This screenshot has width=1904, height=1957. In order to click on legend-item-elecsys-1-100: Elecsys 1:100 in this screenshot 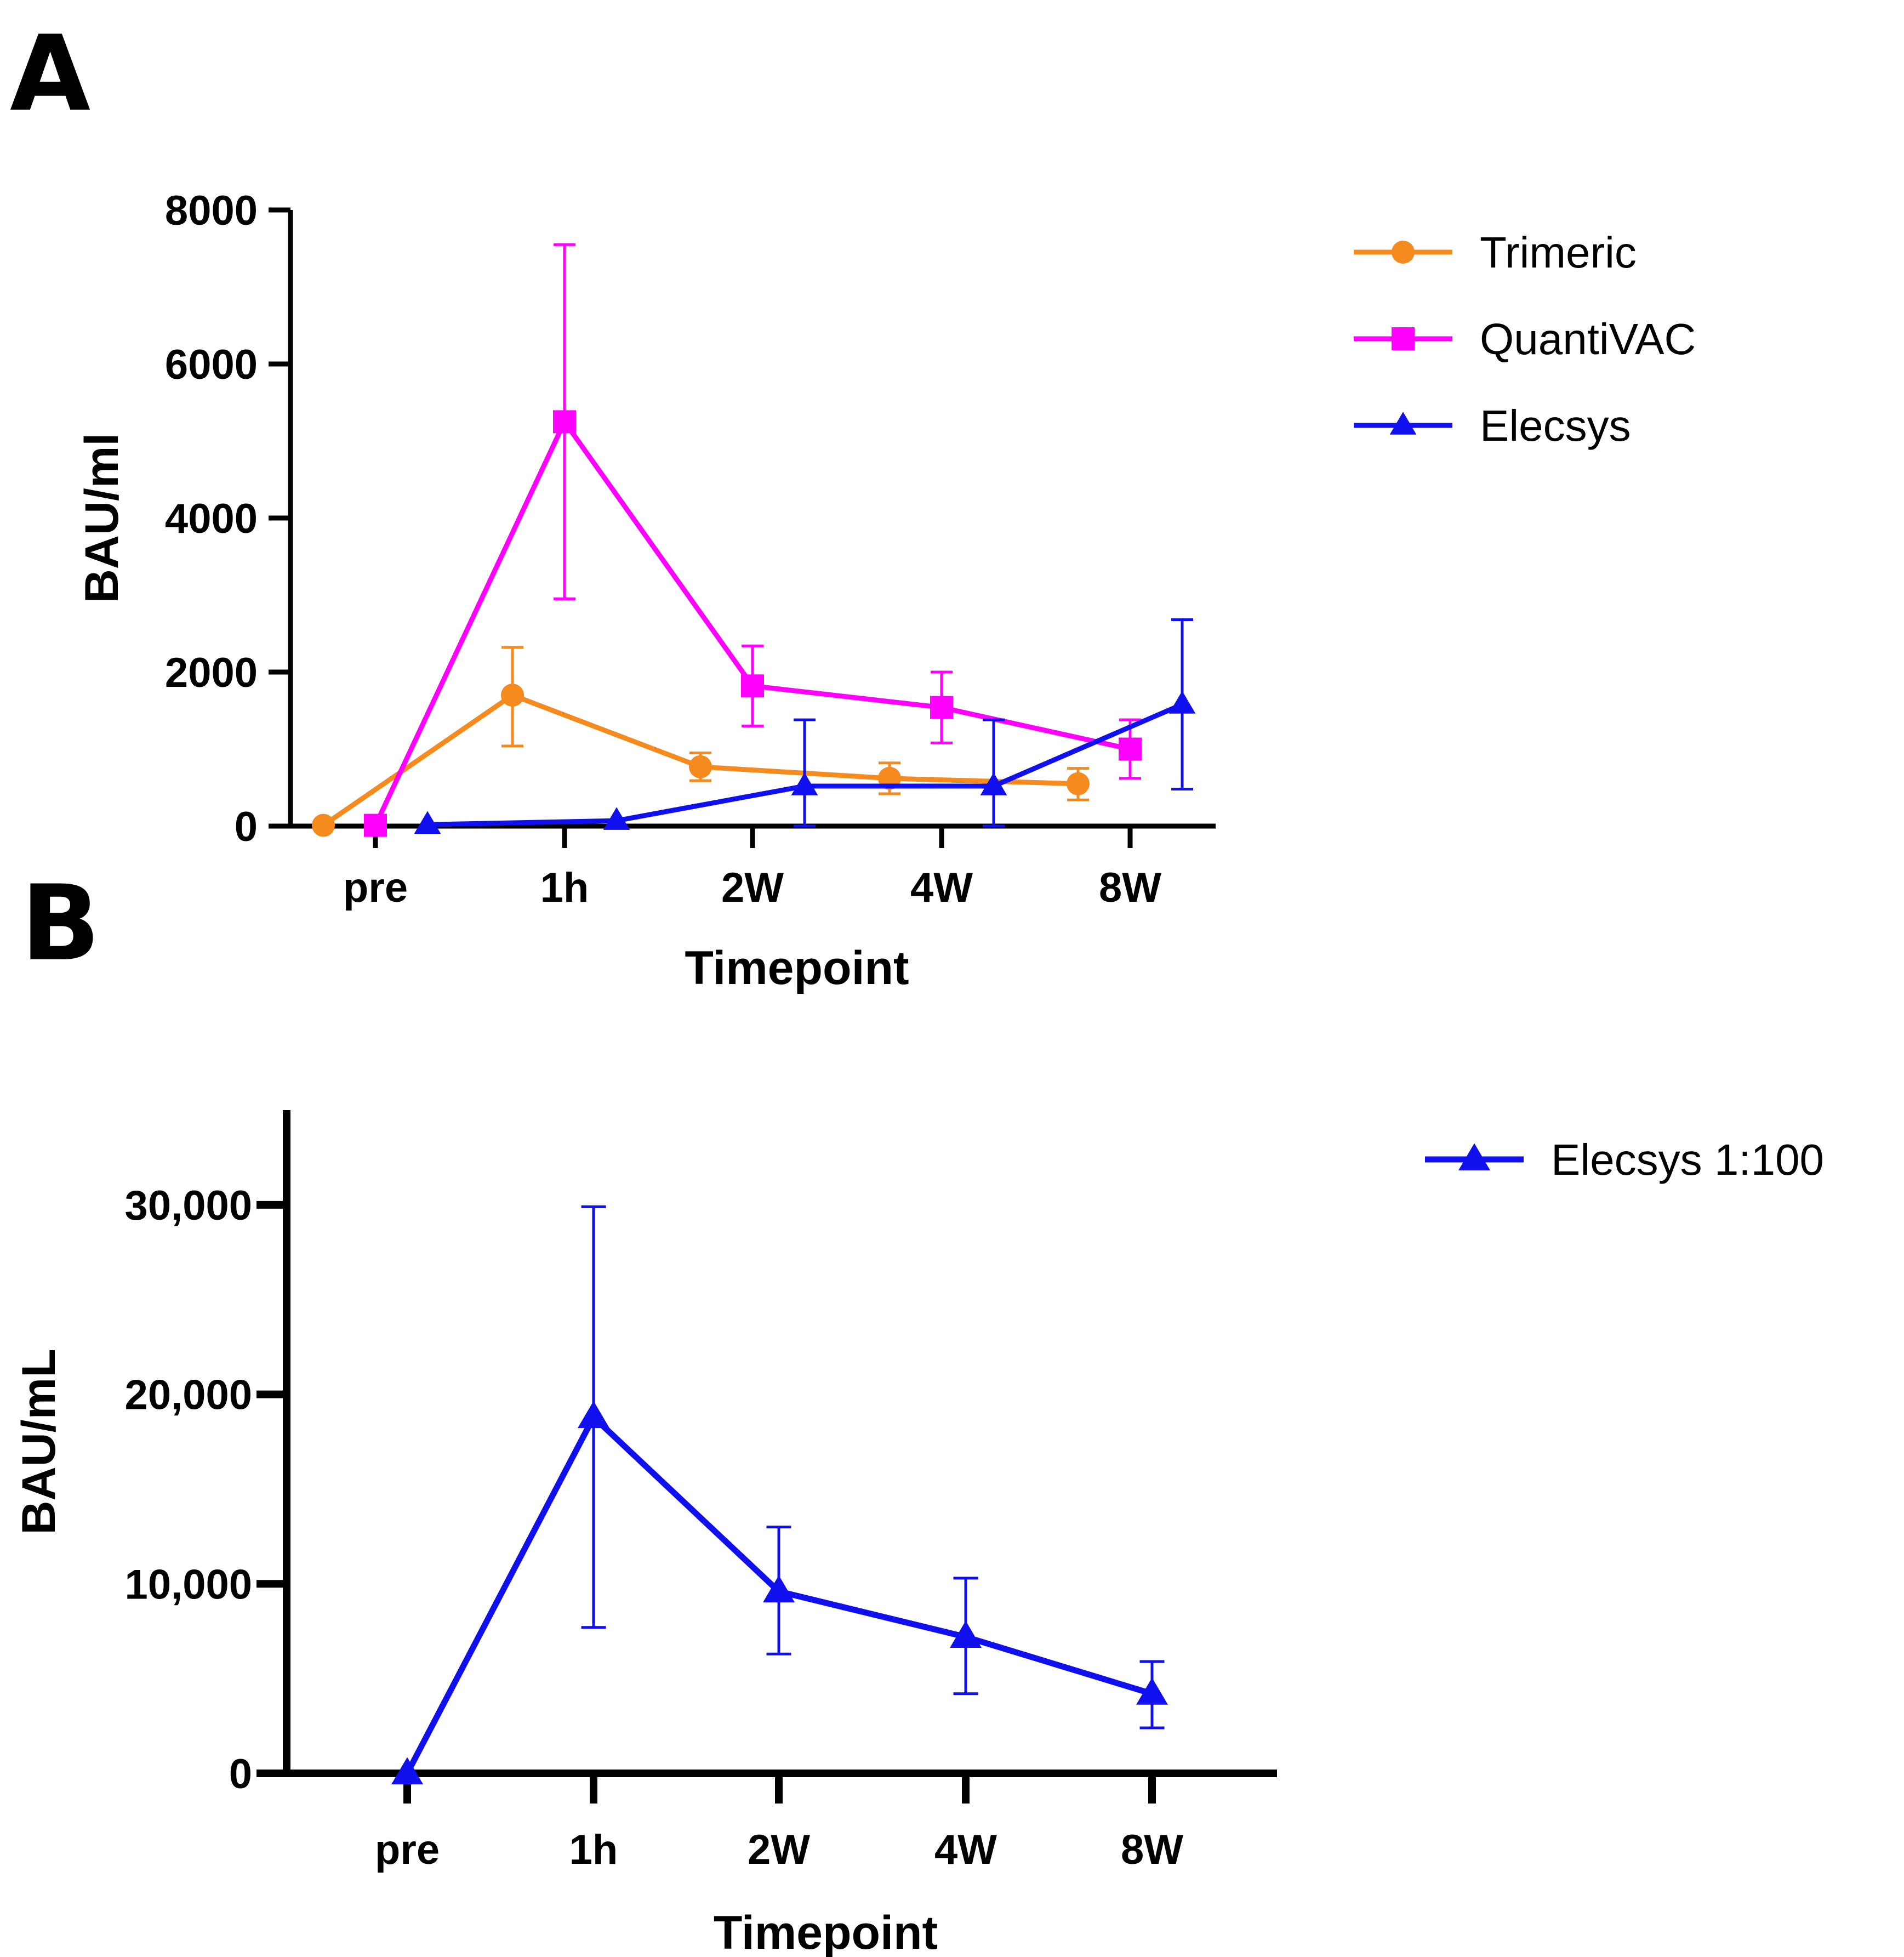, I will do `click(1624, 1160)`.